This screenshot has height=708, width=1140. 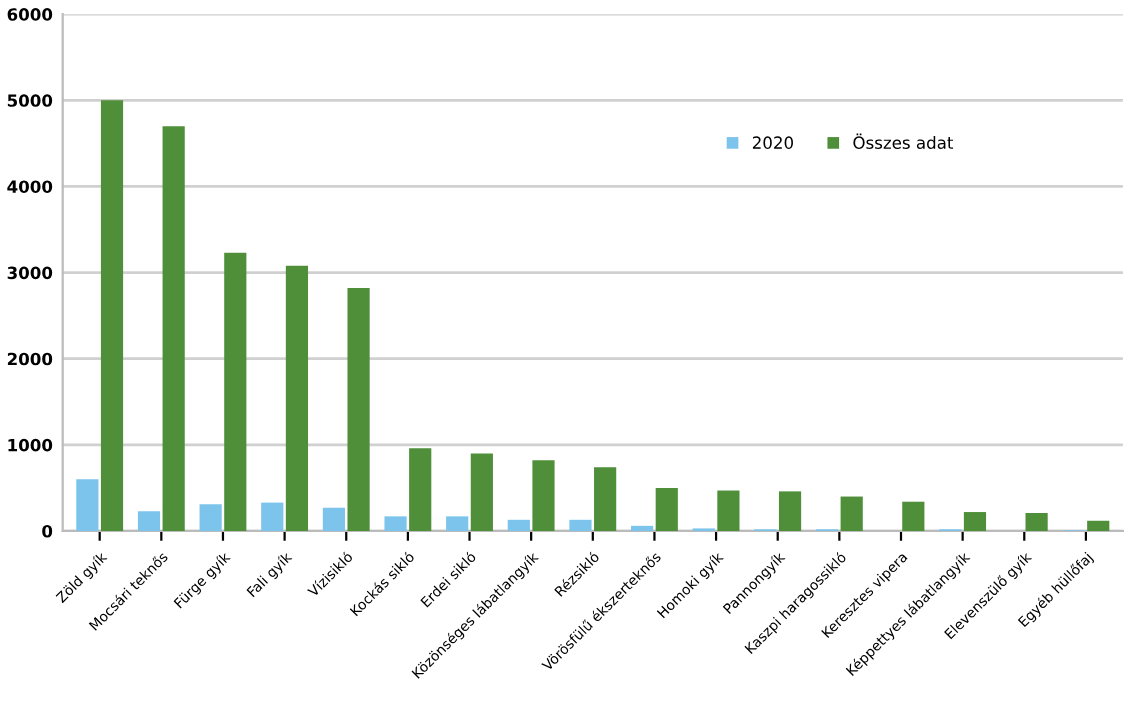 I want to click on y-tick-label: 2000, so click(x=30, y=359).